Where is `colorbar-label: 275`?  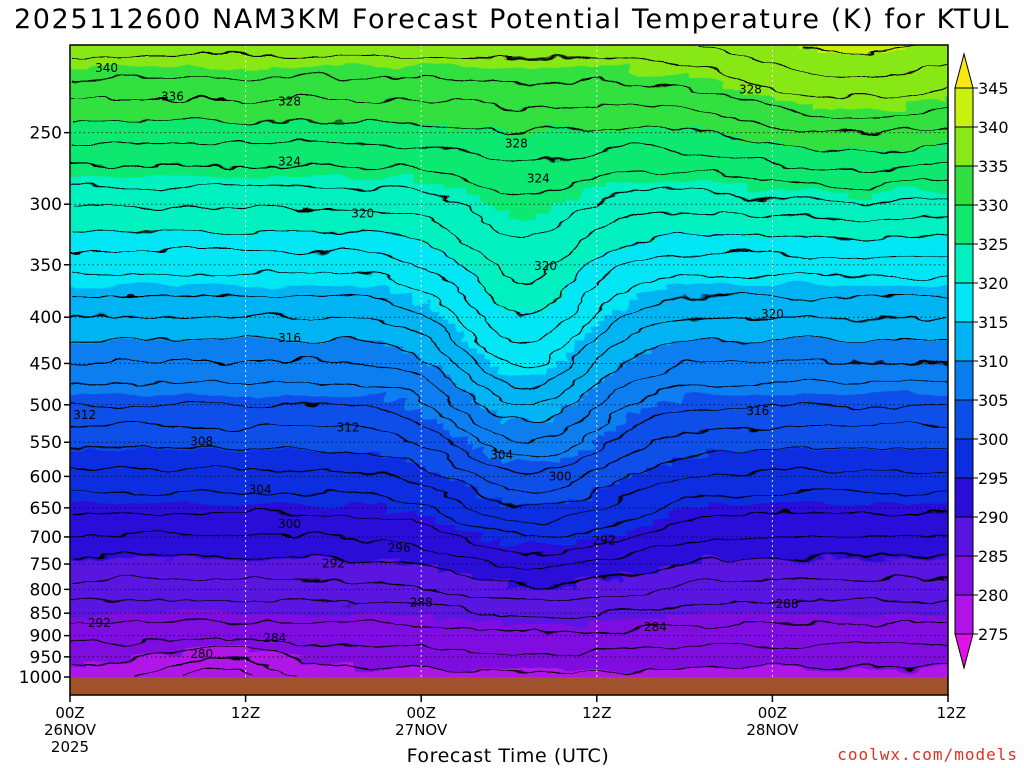
colorbar-label: 275 is located at coordinates (993, 634).